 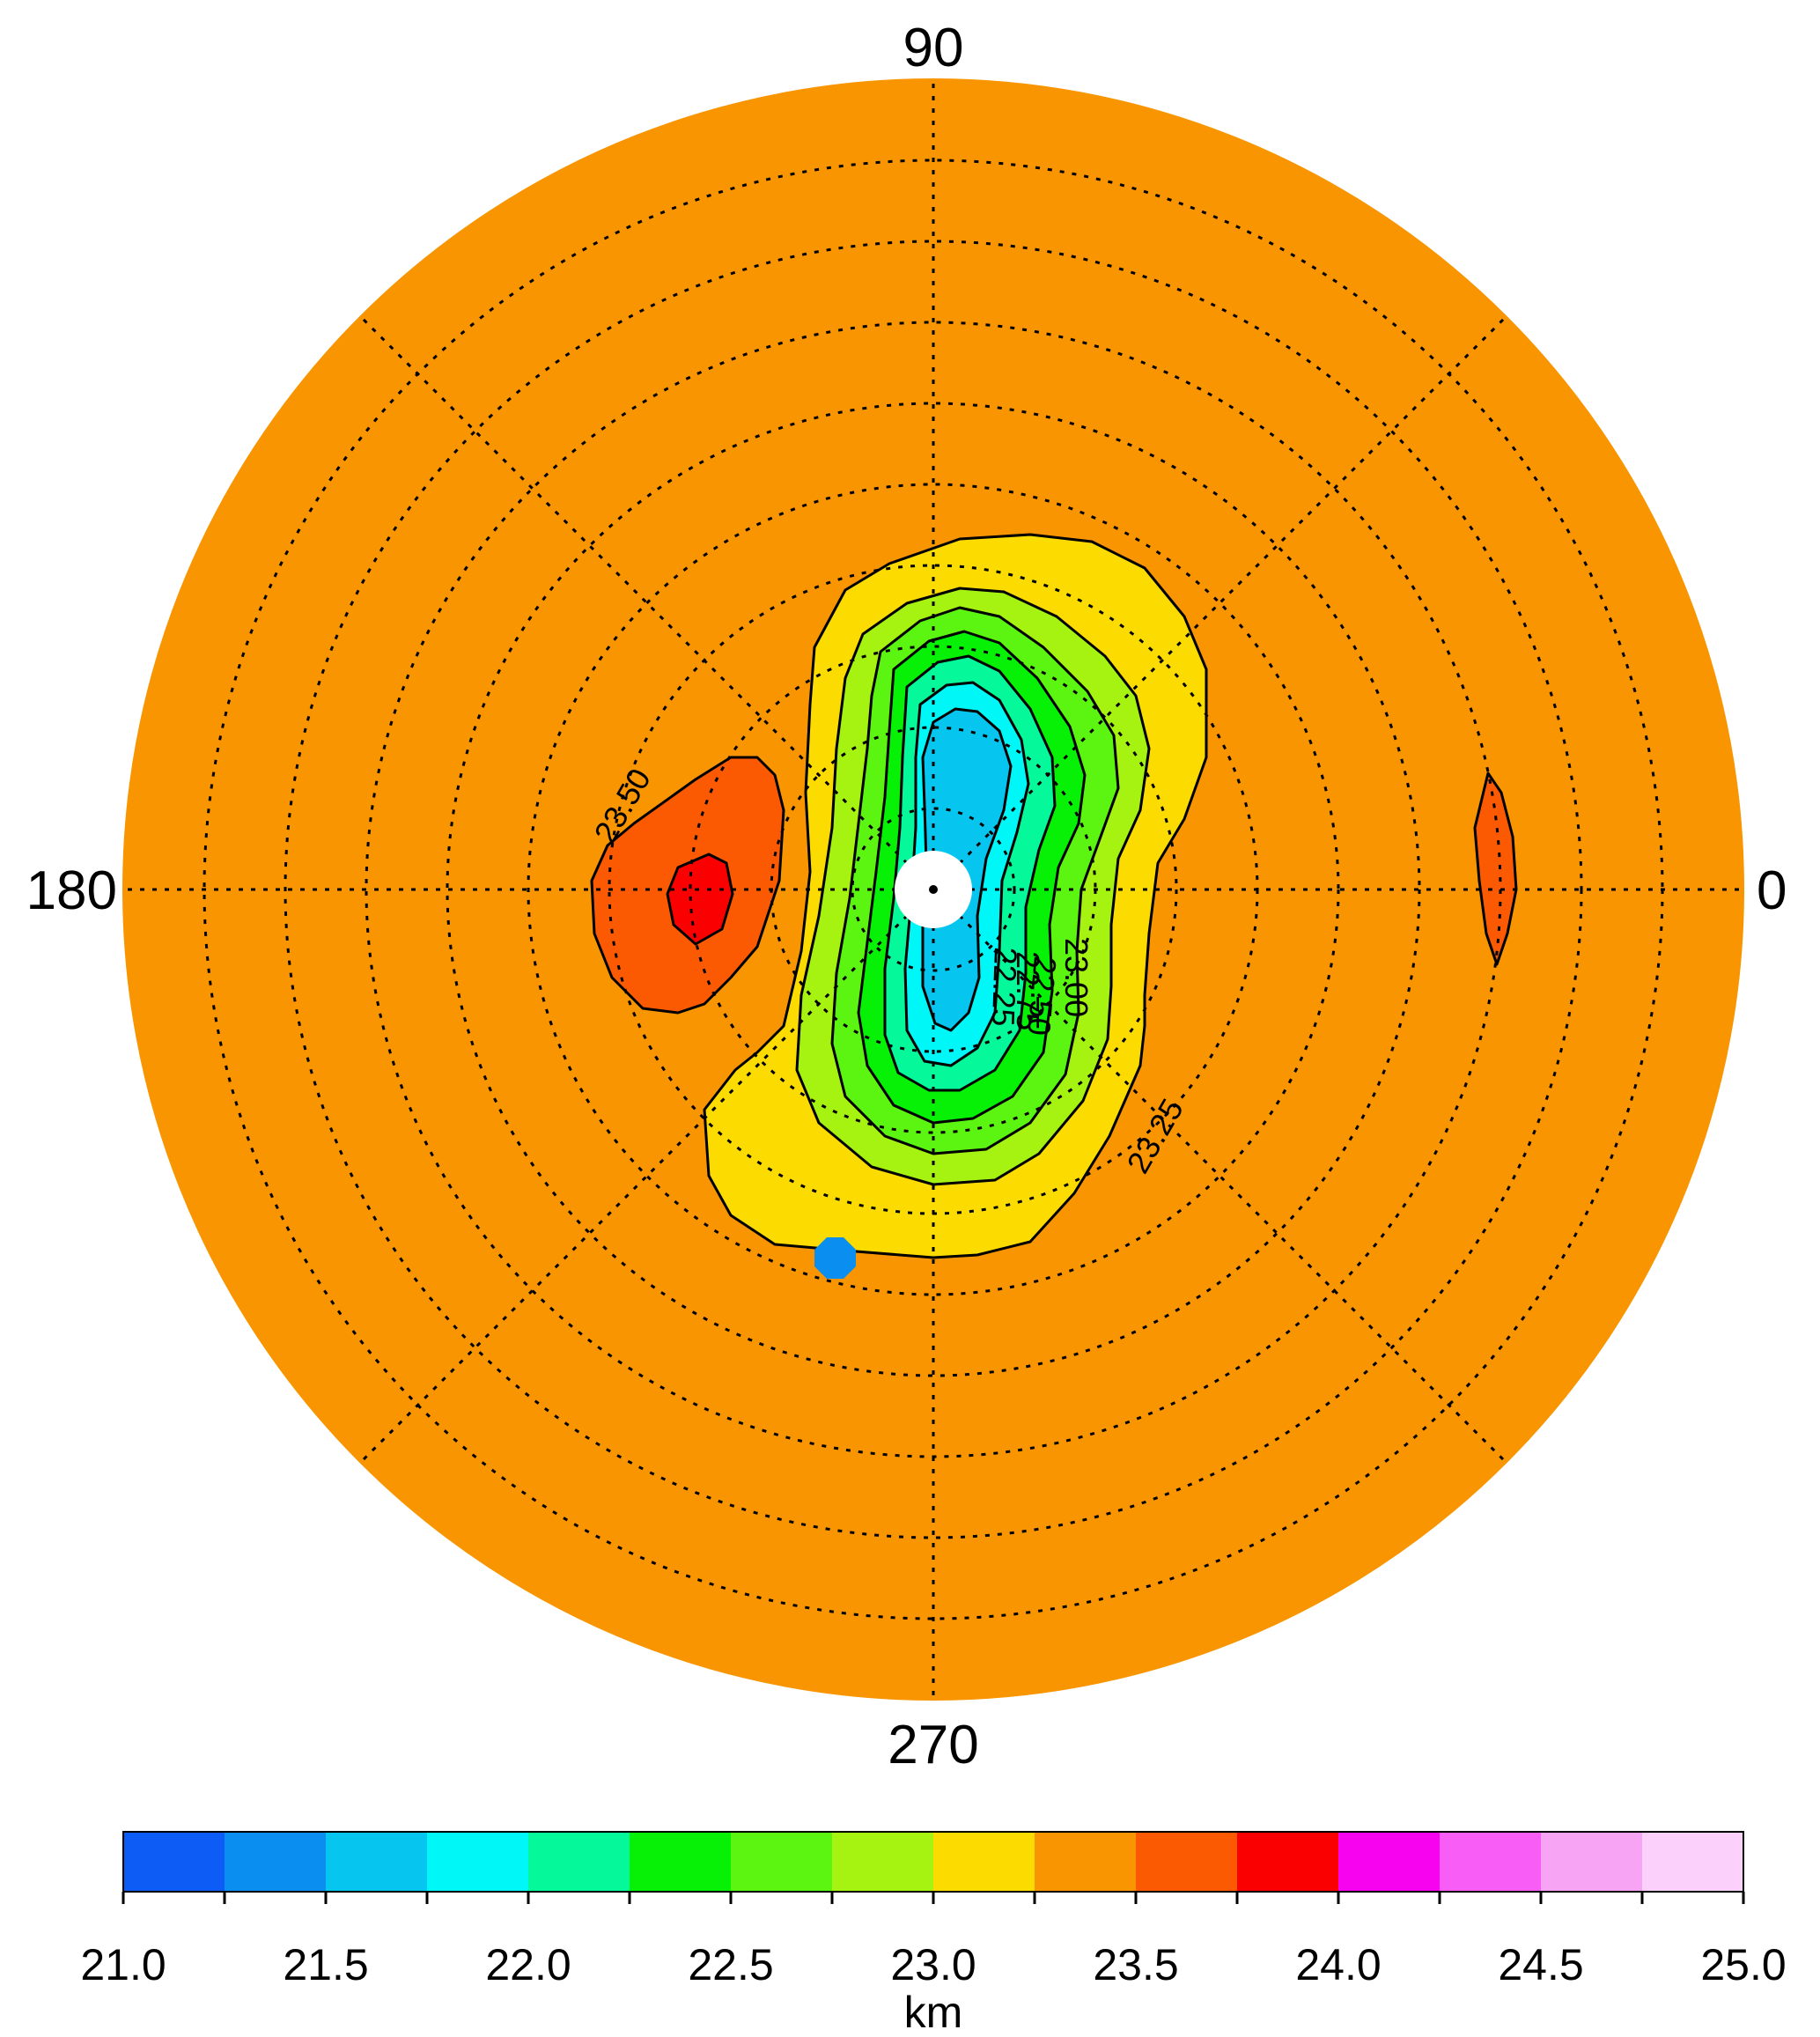 I want to click on colorbar-tick-label: 23.0, so click(x=933, y=1964).